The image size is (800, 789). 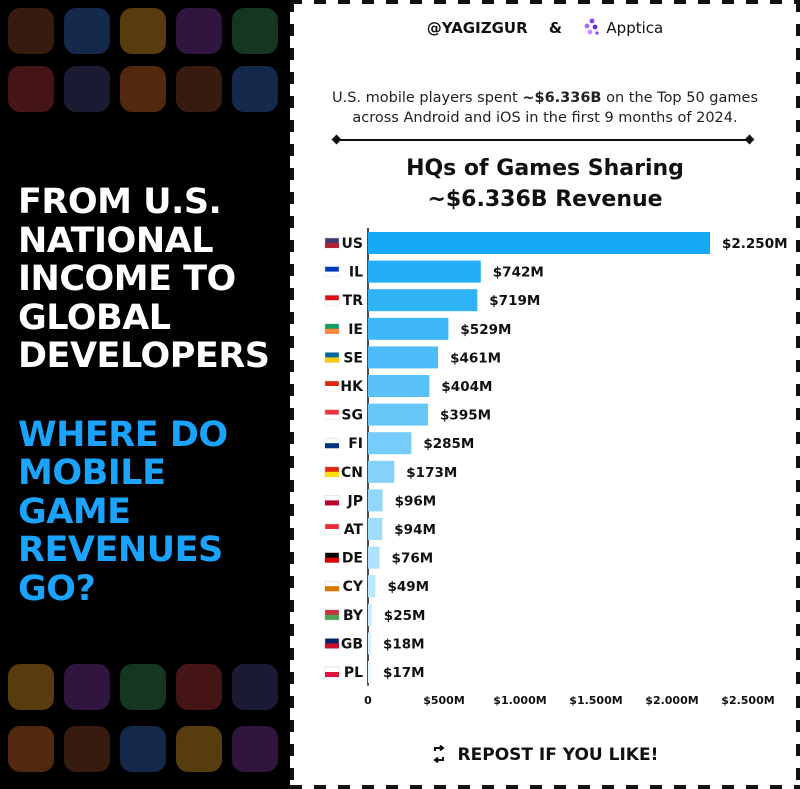 I want to click on footer: REPOST IF YOU LIKE!, so click(x=545, y=755).